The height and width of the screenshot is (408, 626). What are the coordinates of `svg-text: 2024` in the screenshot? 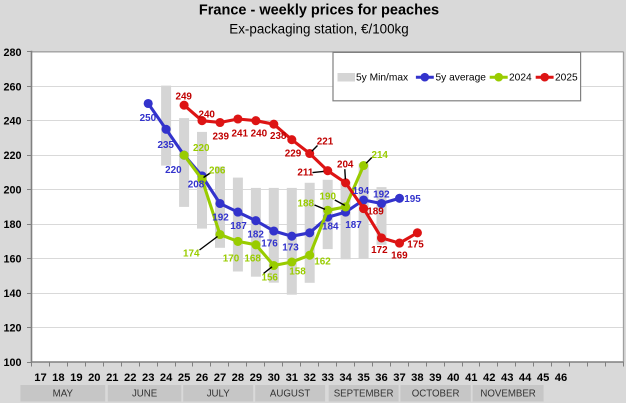 It's located at (520, 78).